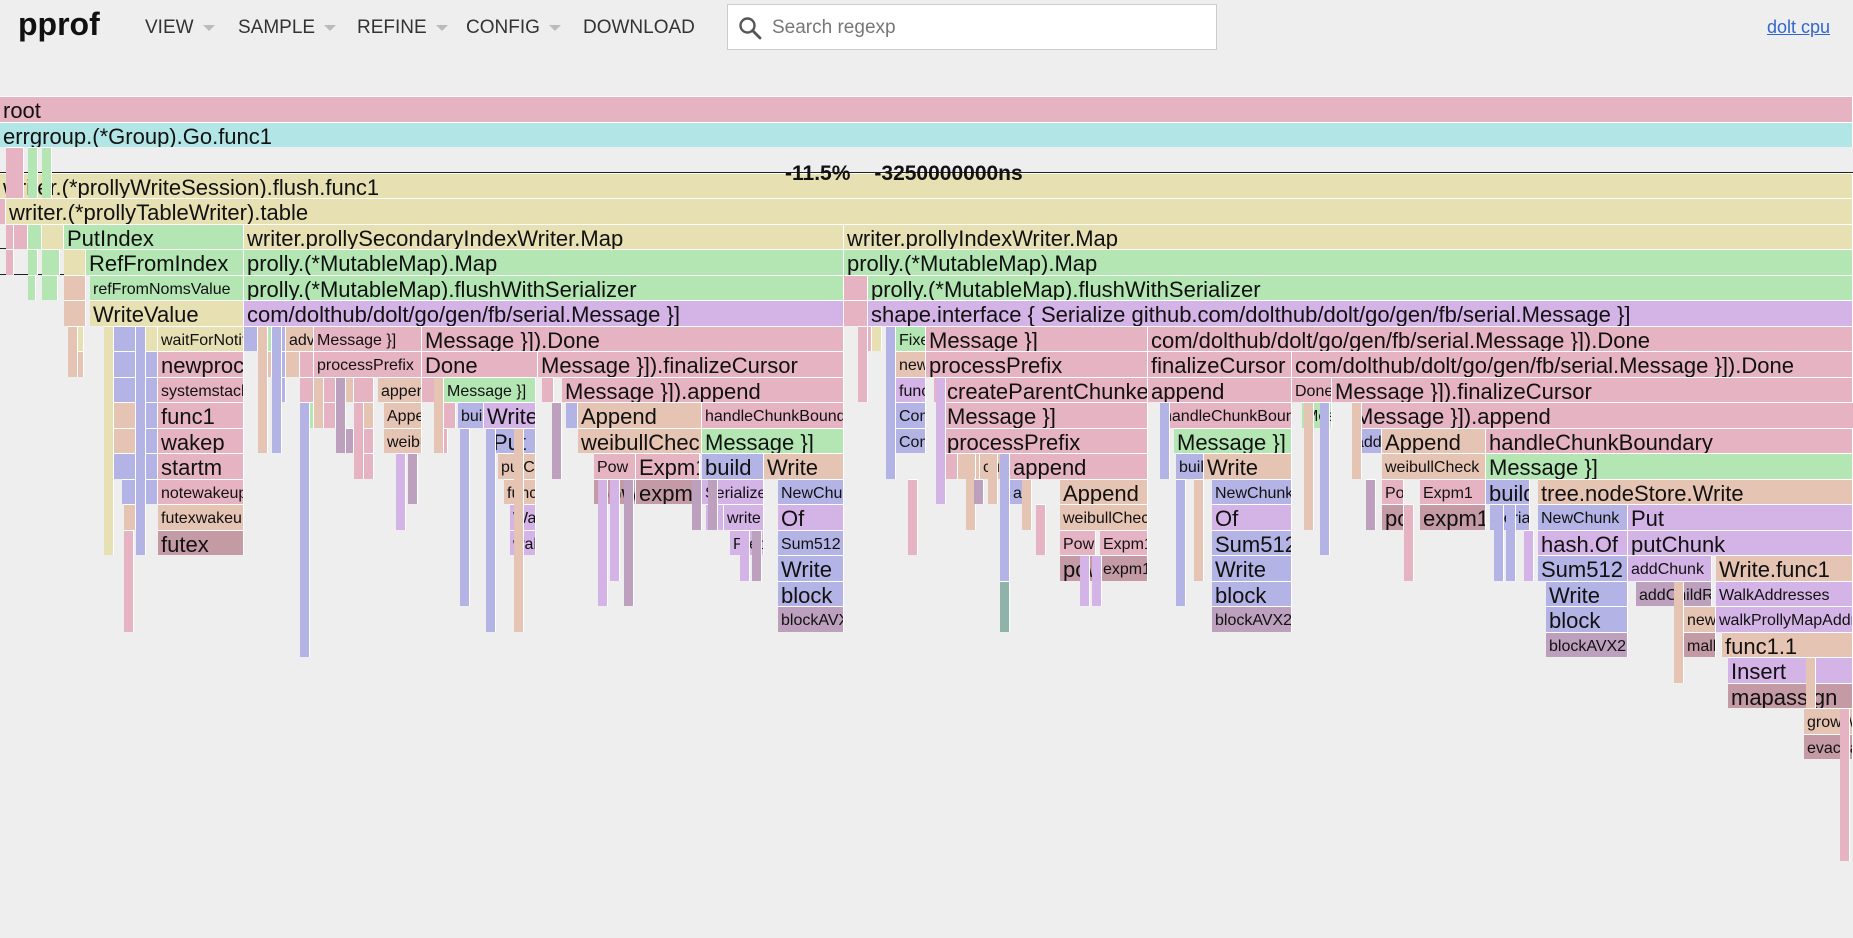  What do you see at coordinates (926, 109) in the screenshot?
I see `flame-frame: root` at bounding box center [926, 109].